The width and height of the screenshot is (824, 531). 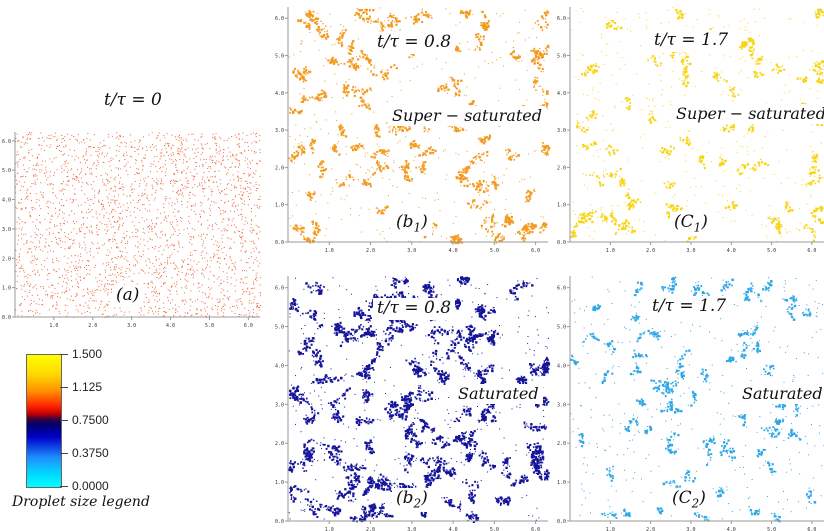 I want to click on panel-letter-a: (a), so click(x=128, y=296).